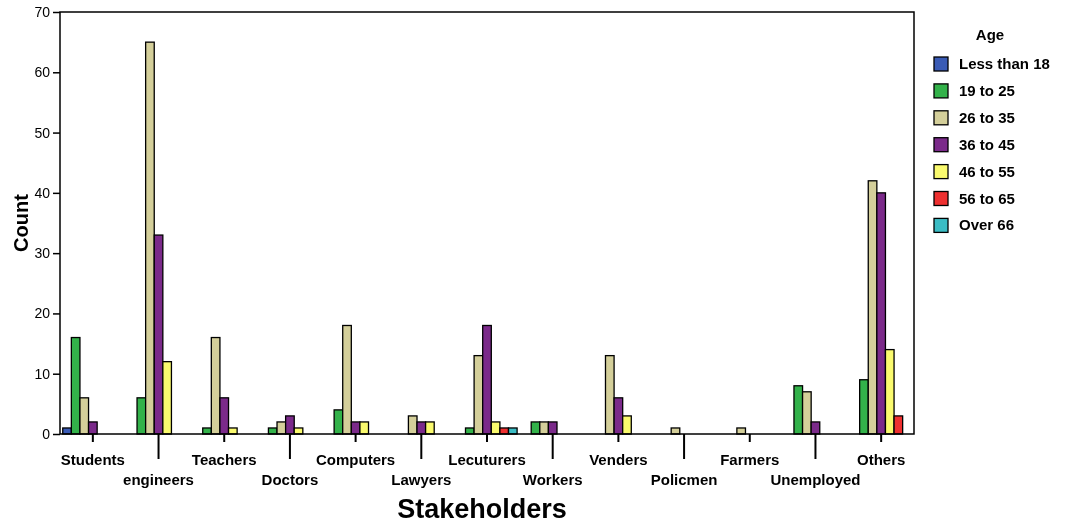 The height and width of the screenshot is (527, 1074). I want to click on legend-label: 46 to 55, so click(987, 171).